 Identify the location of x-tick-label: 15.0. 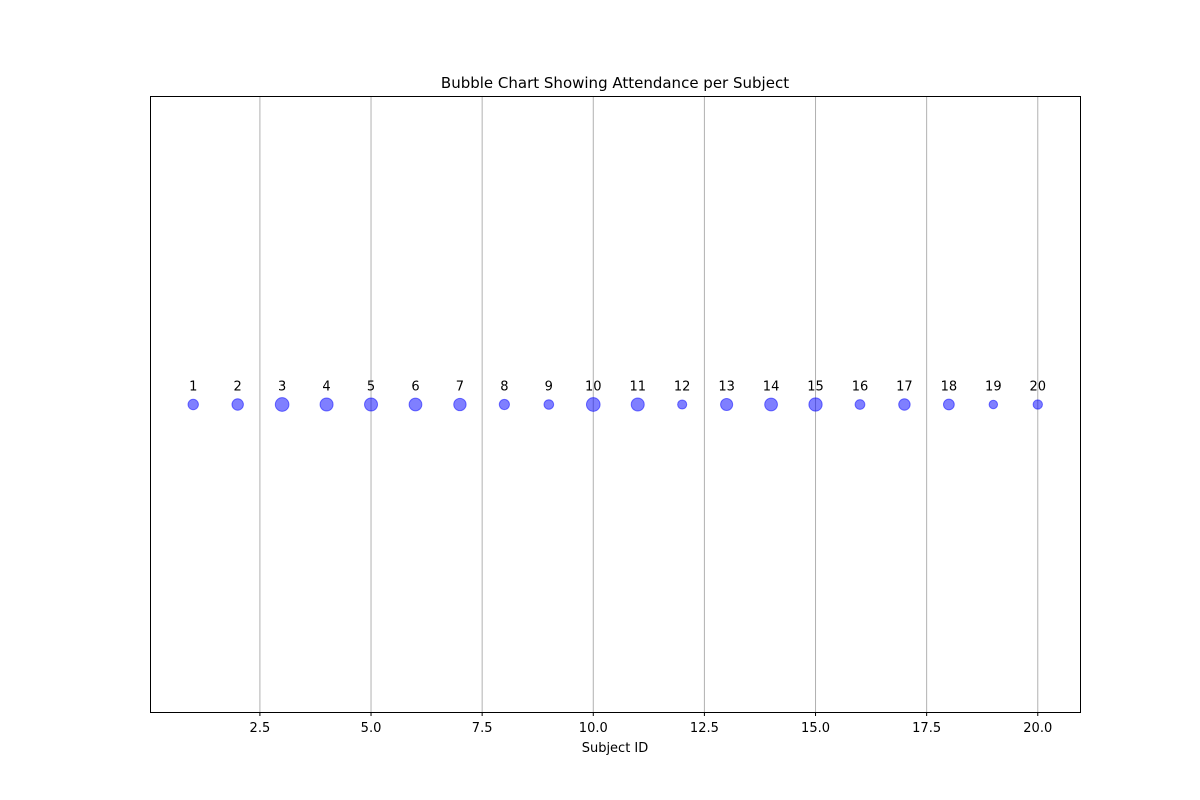
(815, 728).